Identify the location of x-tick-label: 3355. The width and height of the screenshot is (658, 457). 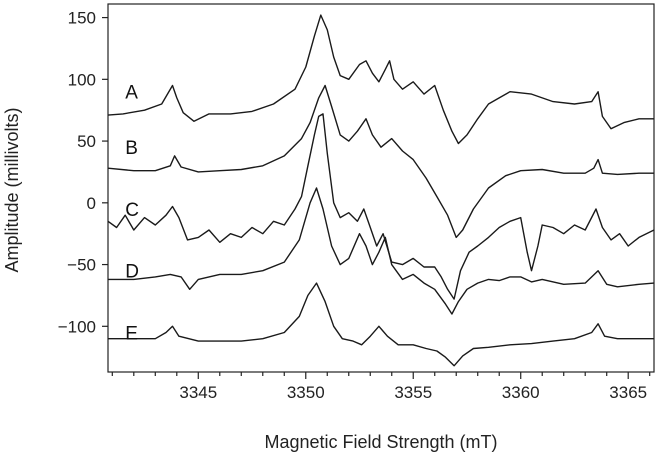
(413, 392).